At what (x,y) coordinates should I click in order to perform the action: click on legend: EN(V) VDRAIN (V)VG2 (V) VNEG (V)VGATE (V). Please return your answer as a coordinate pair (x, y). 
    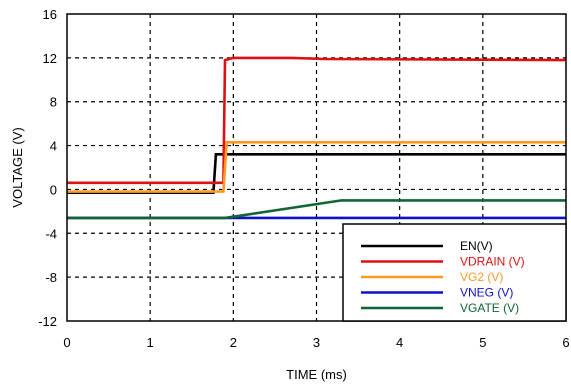
    Looking at the image, I should click on (454, 272).